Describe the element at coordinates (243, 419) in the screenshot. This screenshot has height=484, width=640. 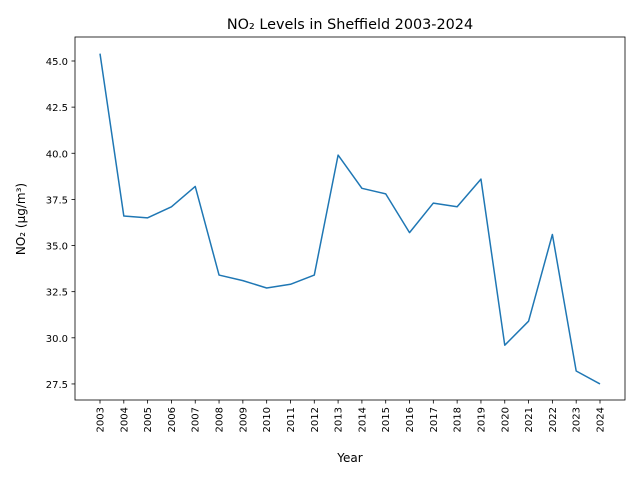
I see `x-tick-label: 2009` at that location.